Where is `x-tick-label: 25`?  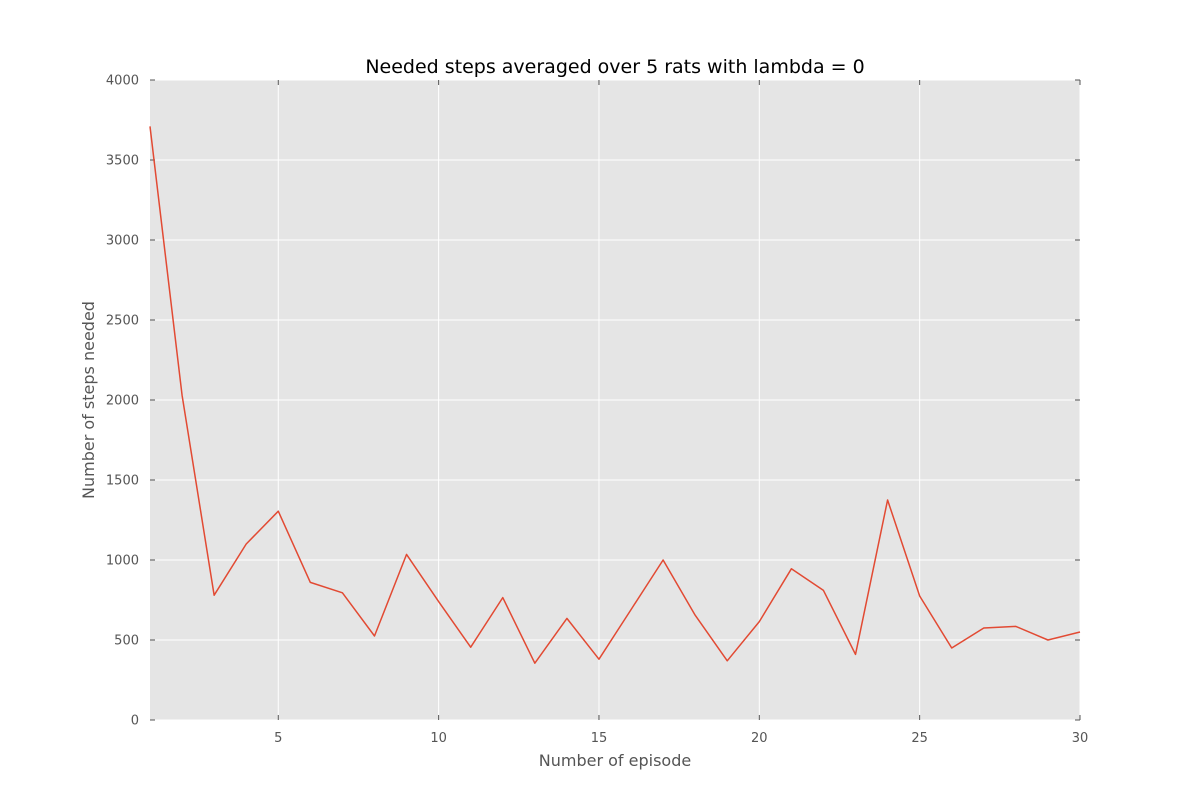 x-tick-label: 25 is located at coordinates (919, 738).